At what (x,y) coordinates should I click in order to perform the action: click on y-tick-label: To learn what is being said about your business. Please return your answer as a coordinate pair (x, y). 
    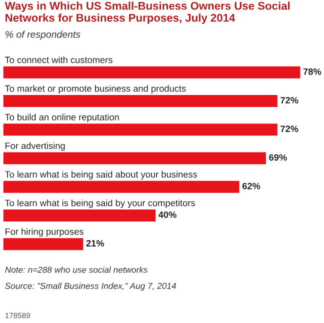
    Looking at the image, I should click on (101, 175).